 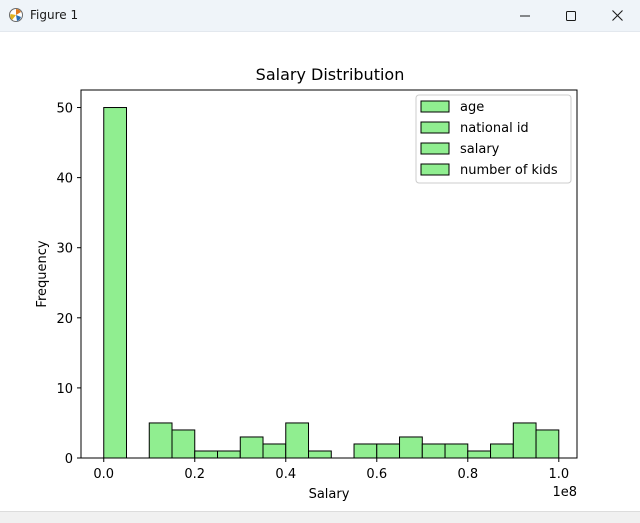 I want to click on legend: age national id salary number of kids, so click(x=493, y=139).